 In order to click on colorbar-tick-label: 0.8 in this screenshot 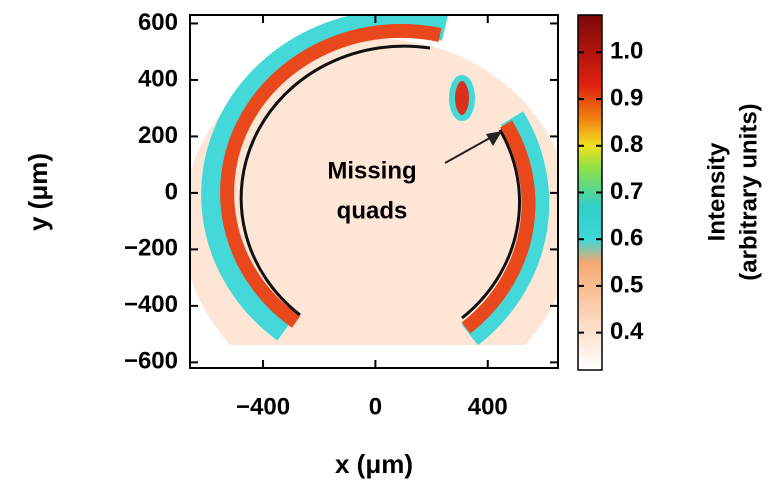, I will do `click(626, 144)`.